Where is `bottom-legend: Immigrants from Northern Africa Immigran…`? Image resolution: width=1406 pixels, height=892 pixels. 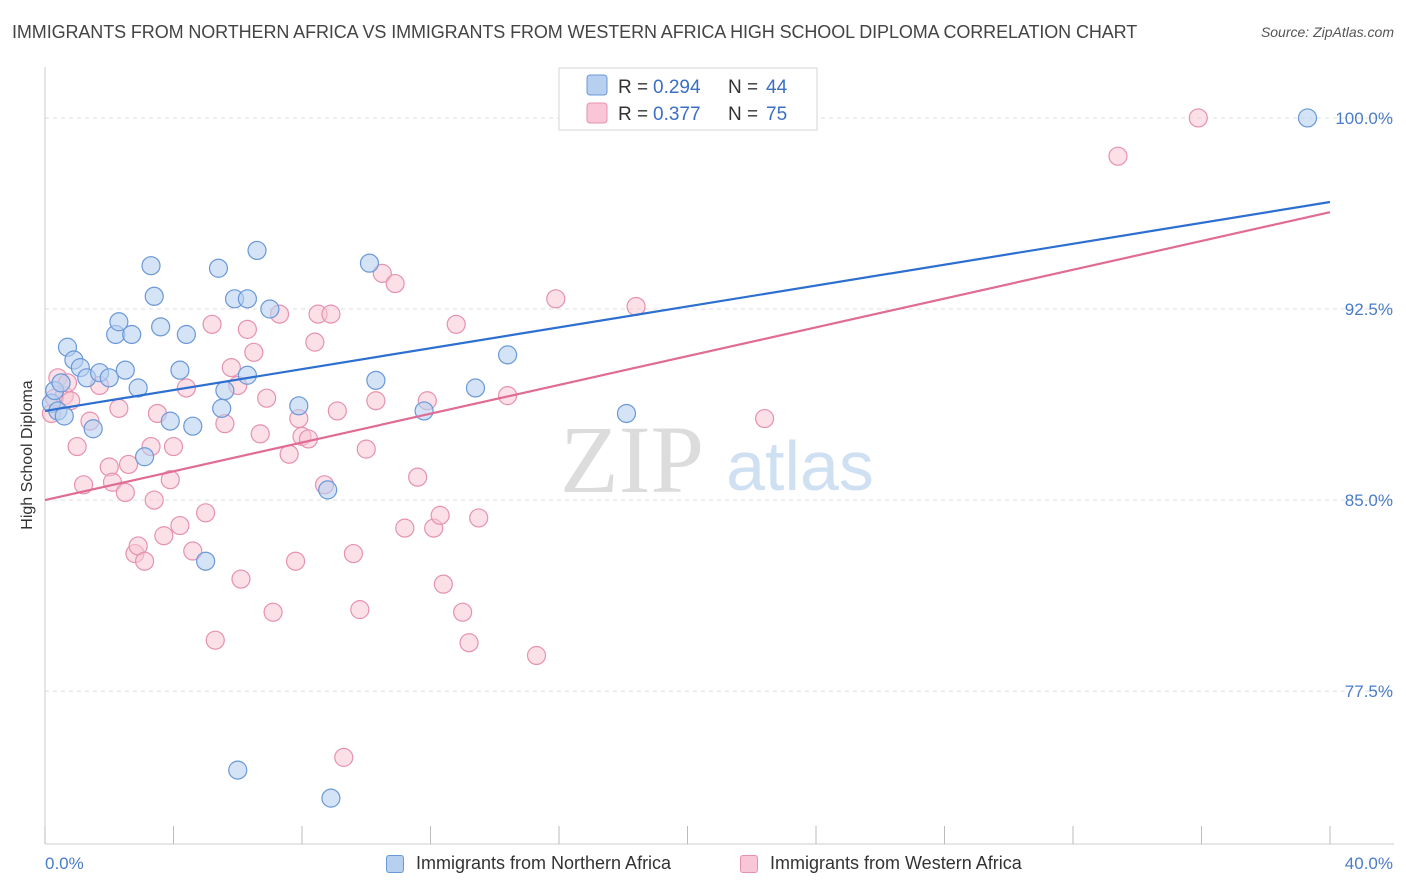
bottom-legend: Immigrants from Northern Africa Immigran… is located at coordinates (703, 865).